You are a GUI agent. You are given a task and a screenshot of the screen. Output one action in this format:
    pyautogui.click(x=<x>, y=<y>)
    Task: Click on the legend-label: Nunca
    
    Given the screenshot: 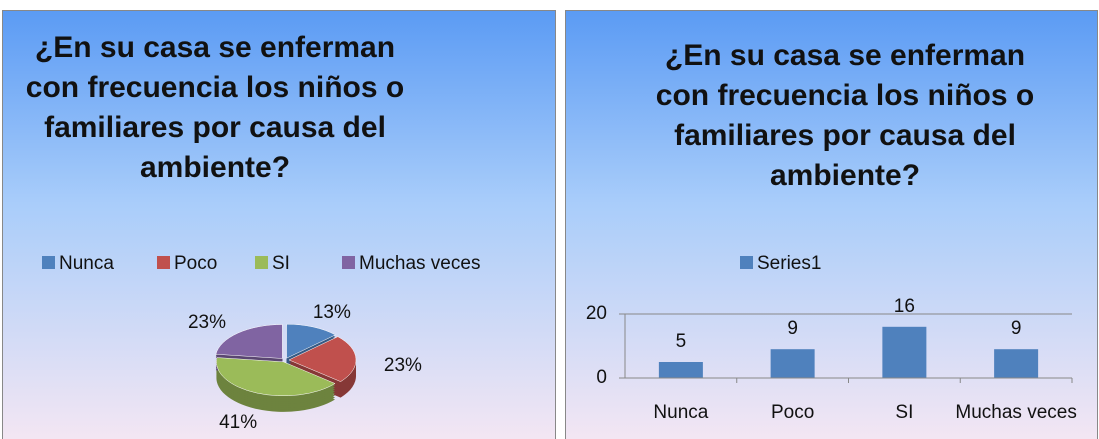 What is the action you would take?
    pyautogui.click(x=86, y=263)
    